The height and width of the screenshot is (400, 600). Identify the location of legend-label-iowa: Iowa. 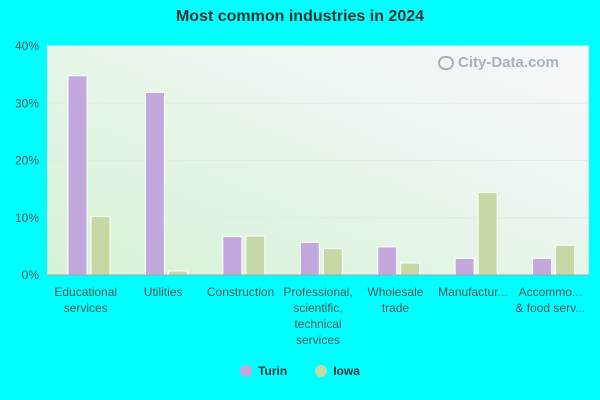
(346, 371).